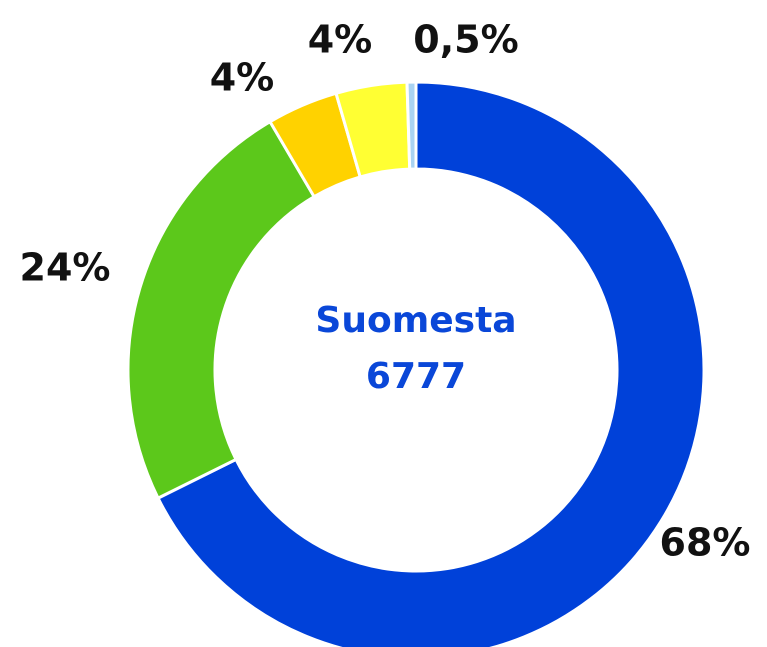 This screenshot has height=647, width=767. Describe the element at coordinates (465, 40) in the screenshot. I see `data-label: 0,5%` at that location.